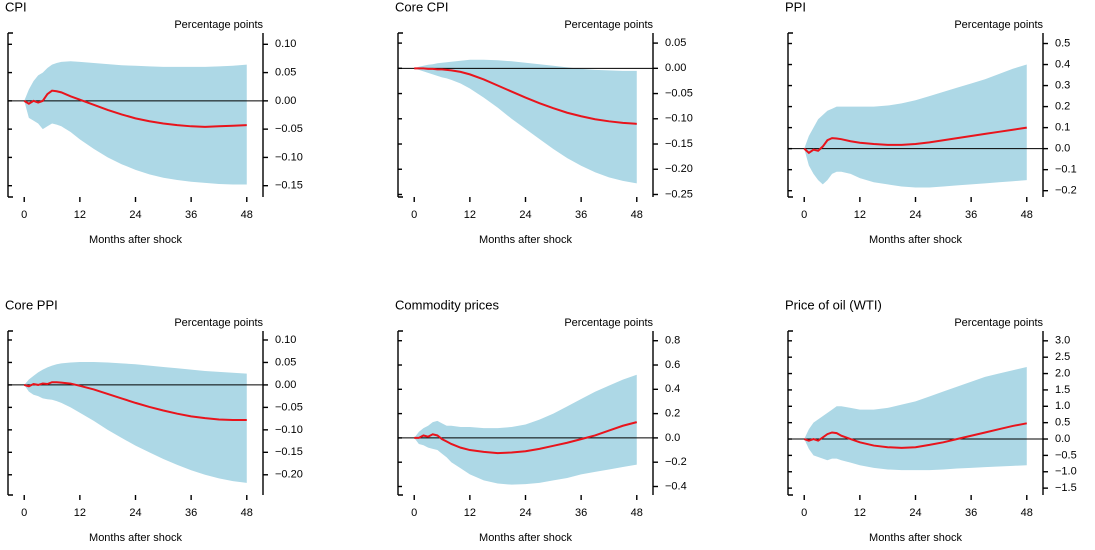 The height and width of the screenshot is (550, 1095). What do you see at coordinates (1062, 128) in the screenshot?
I see `y-tick-label: 0.1` at bounding box center [1062, 128].